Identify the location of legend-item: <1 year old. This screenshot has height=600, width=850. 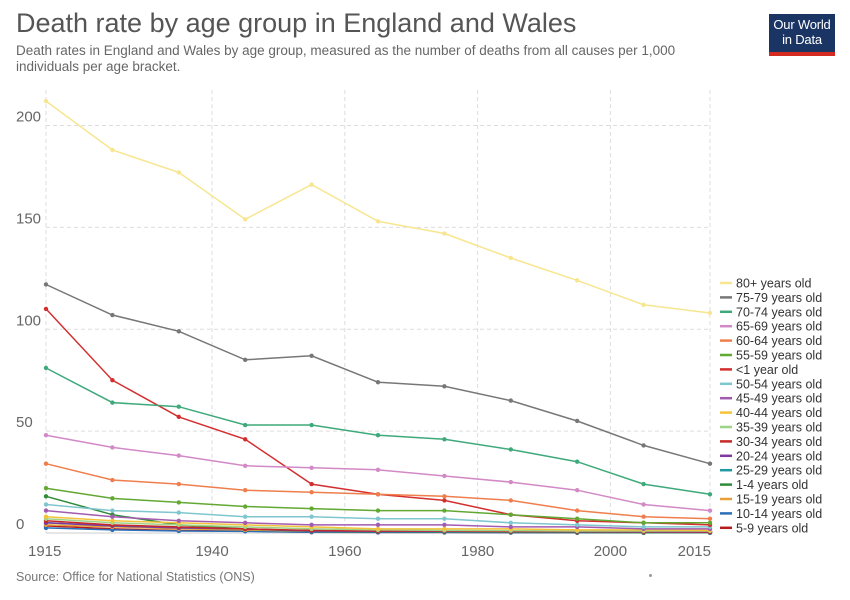
(759, 370).